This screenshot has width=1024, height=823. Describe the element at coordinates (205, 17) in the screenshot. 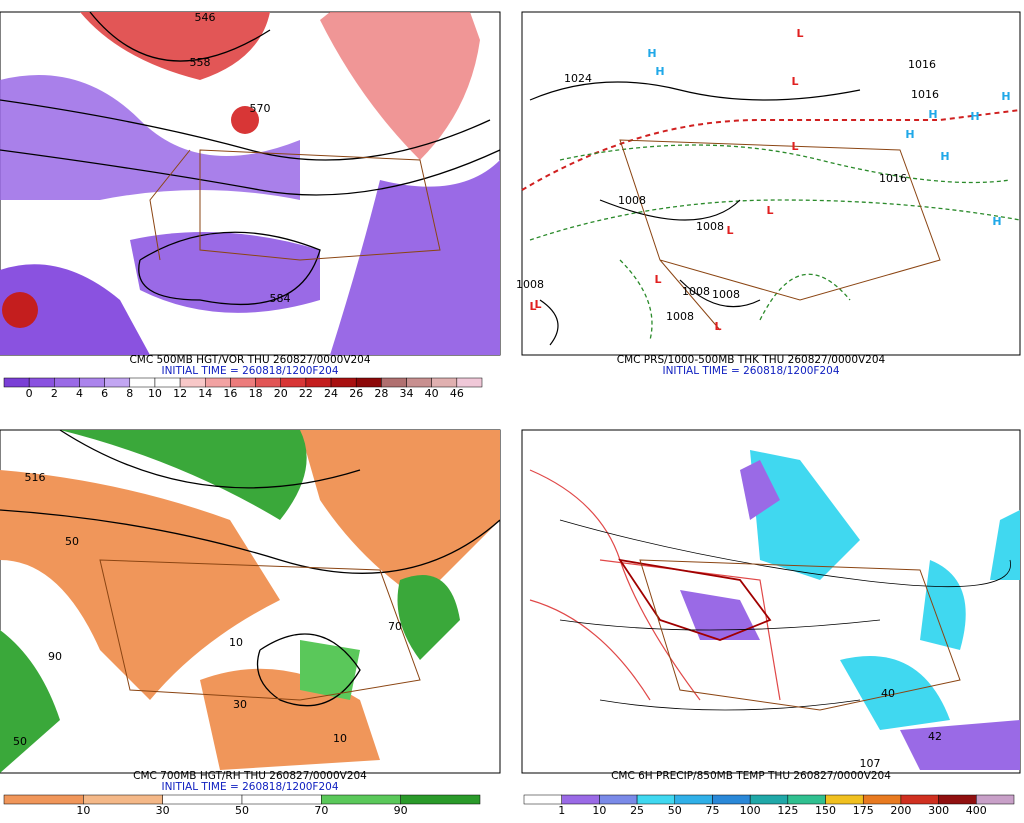

I see `contour-label: 546` at that location.